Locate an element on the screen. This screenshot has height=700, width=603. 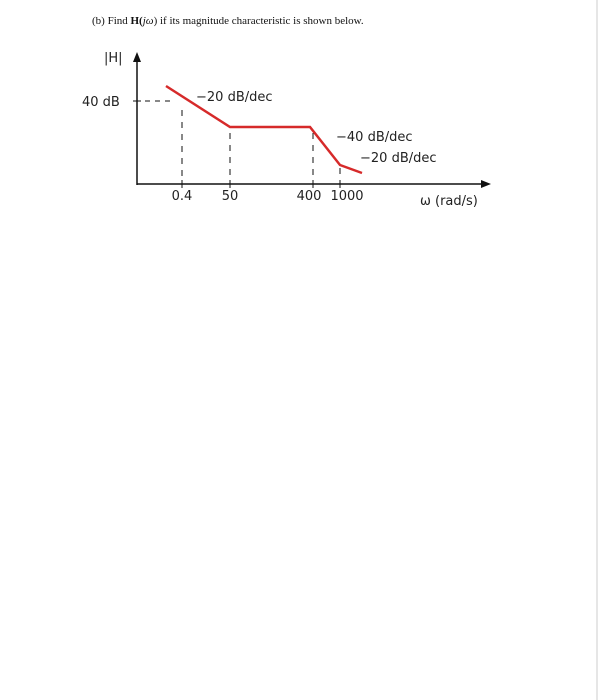
y-axis-label: |H| is located at coordinates (113, 58).